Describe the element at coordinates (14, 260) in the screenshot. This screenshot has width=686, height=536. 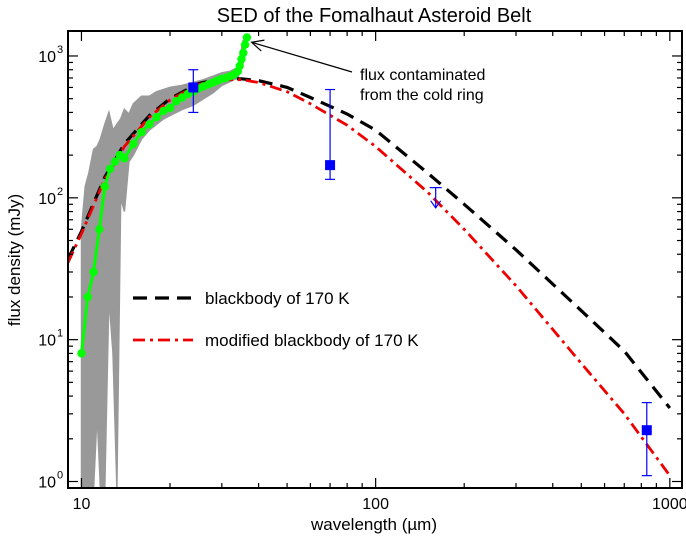
I see `y-axis-title: flux density (mJy)` at that location.